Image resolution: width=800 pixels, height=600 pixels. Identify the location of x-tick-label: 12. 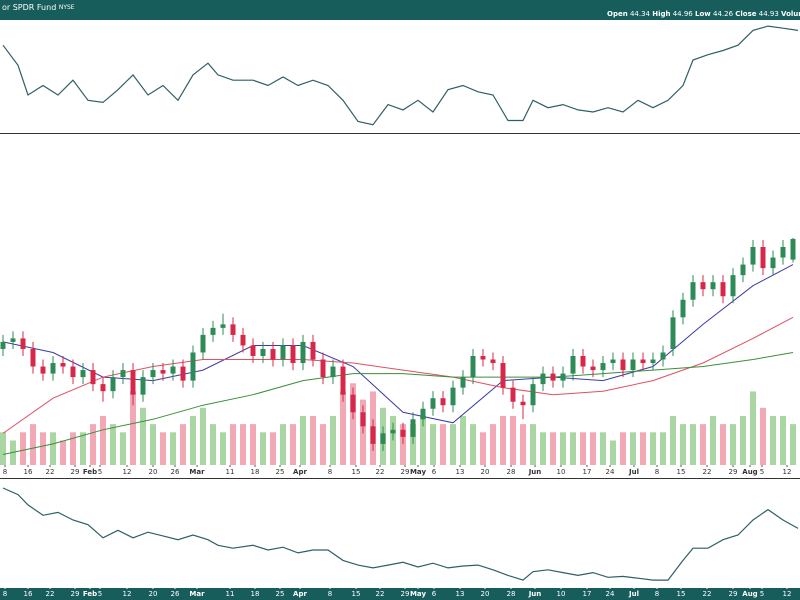
(127, 594).